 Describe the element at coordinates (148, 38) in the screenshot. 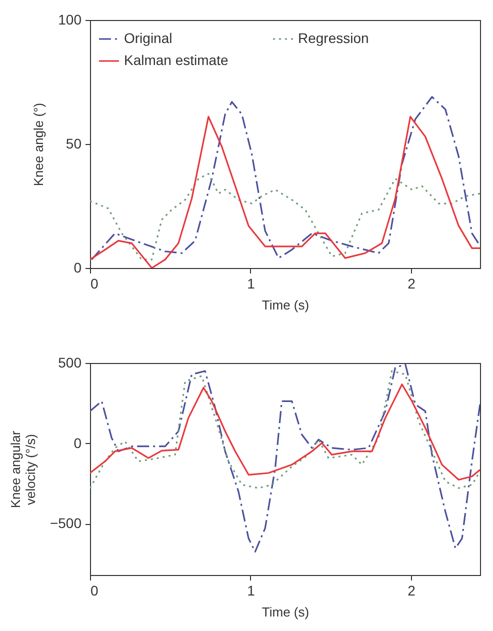

I see `legend-label: Original` at that location.